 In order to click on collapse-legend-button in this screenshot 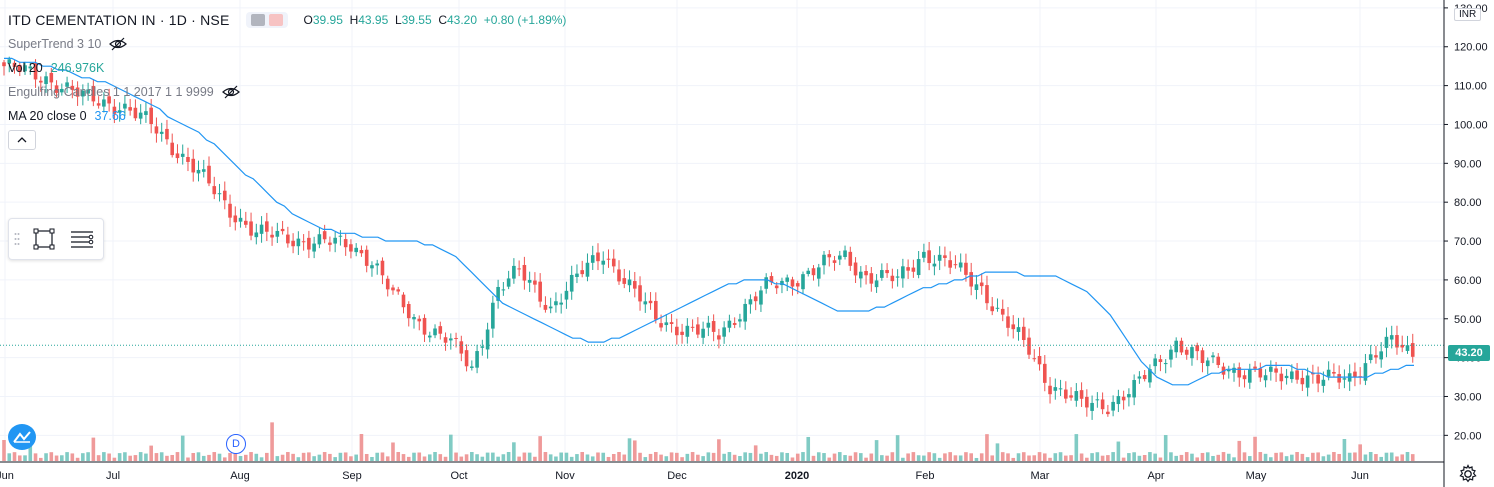, I will do `click(22, 140)`.